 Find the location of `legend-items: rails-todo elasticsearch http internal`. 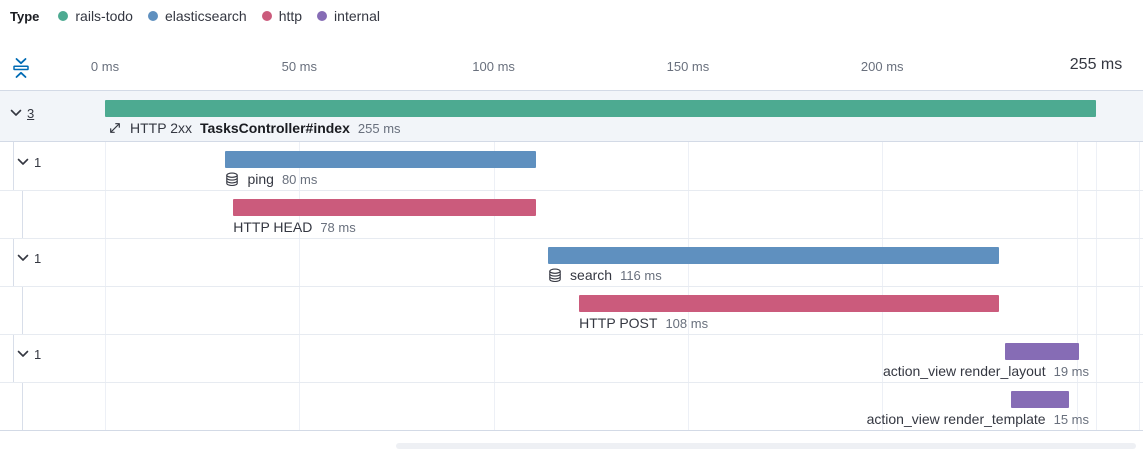

legend-items: rails-todo elasticsearch http internal is located at coordinates (219, 16).